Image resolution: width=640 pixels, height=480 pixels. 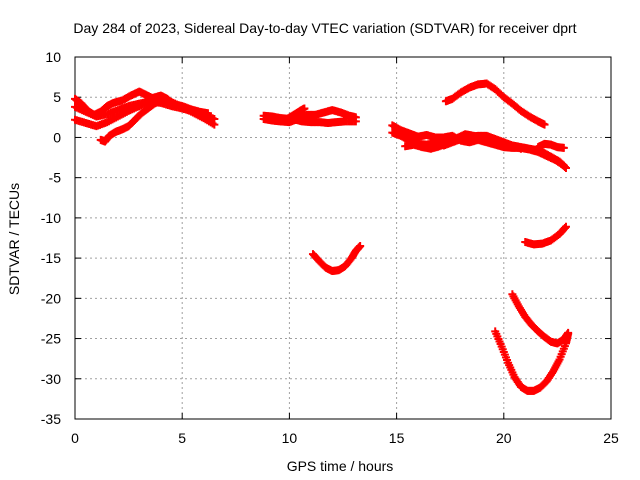 I want to click on series-trace-h, so click(x=336, y=258).